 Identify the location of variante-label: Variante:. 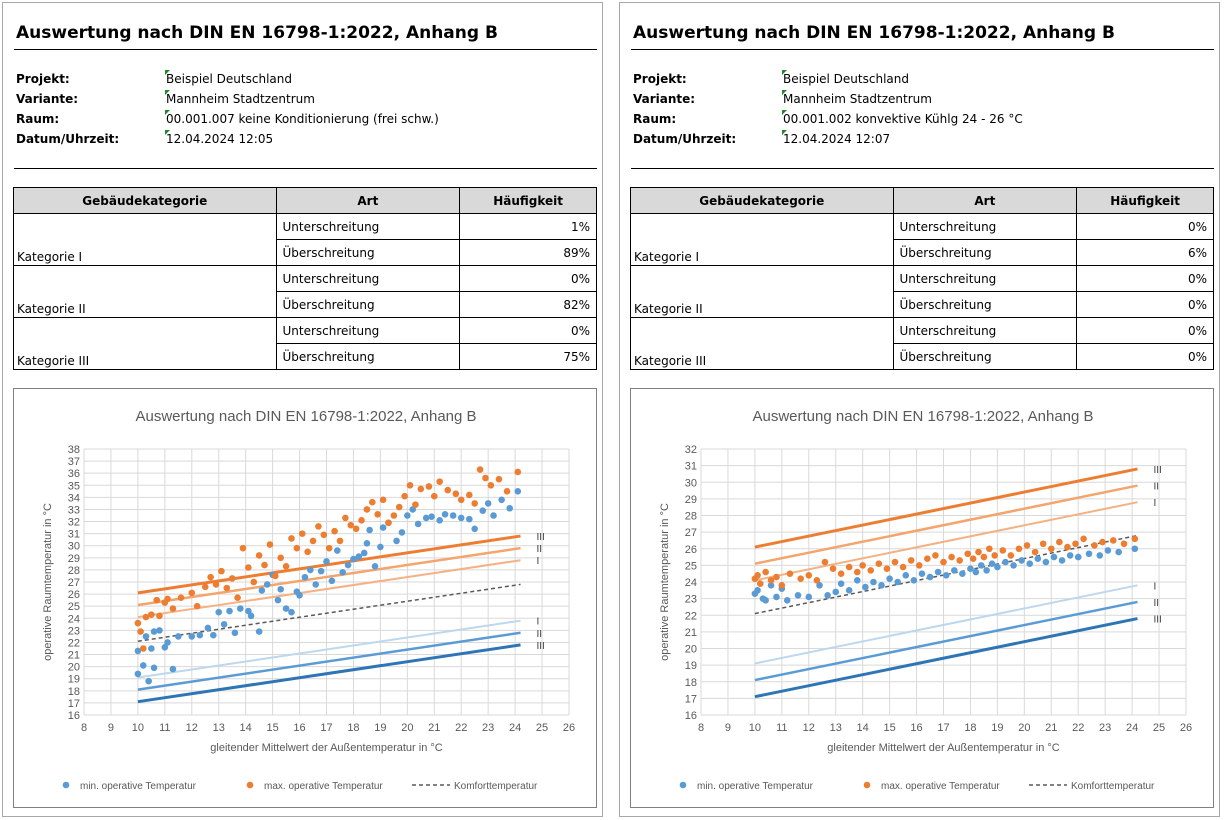
(664, 99).